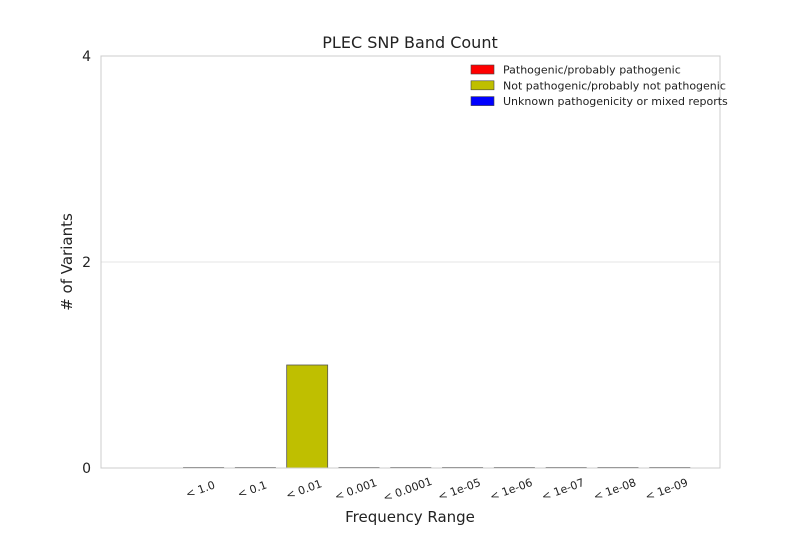 This screenshot has width=800, height=550. Describe the element at coordinates (86, 57) in the screenshot. I see `y-tick-label: 4` at that location.